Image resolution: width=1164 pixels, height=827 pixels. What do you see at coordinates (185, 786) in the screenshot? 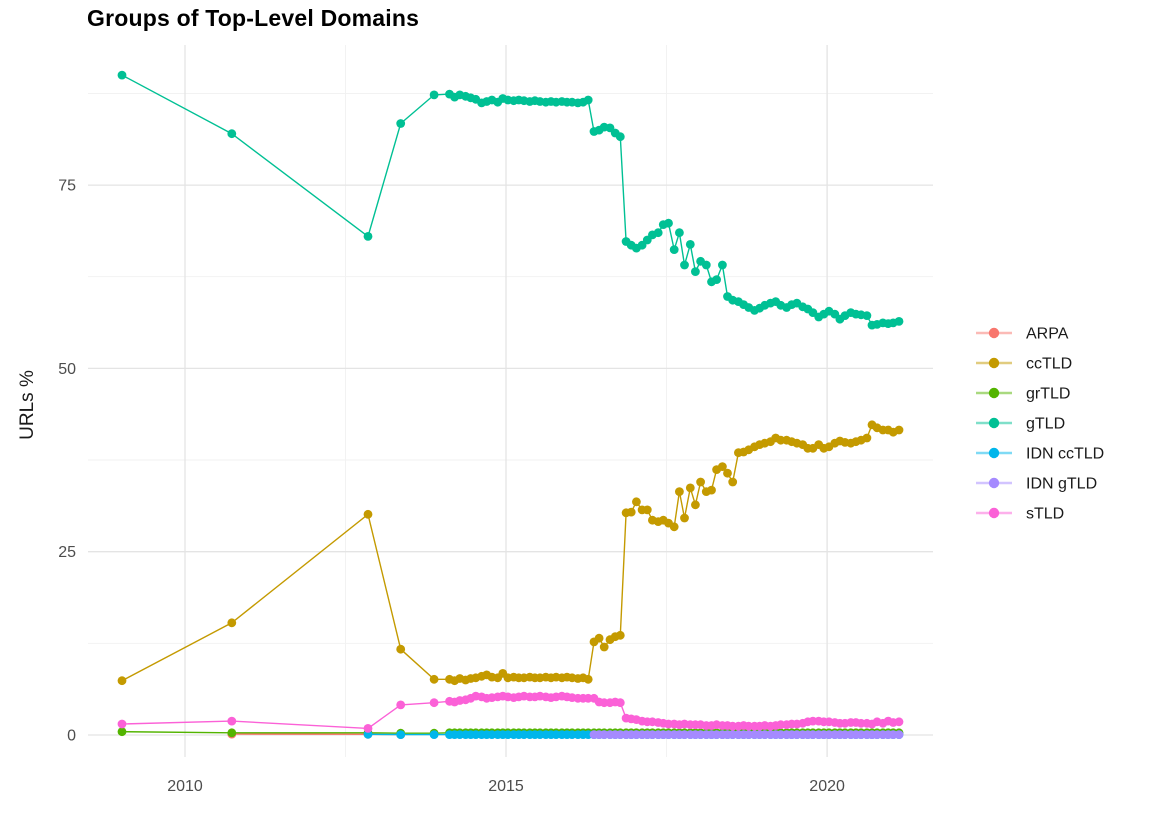
I see `x-tick-label: 2010` at bounding box center [185, 786].